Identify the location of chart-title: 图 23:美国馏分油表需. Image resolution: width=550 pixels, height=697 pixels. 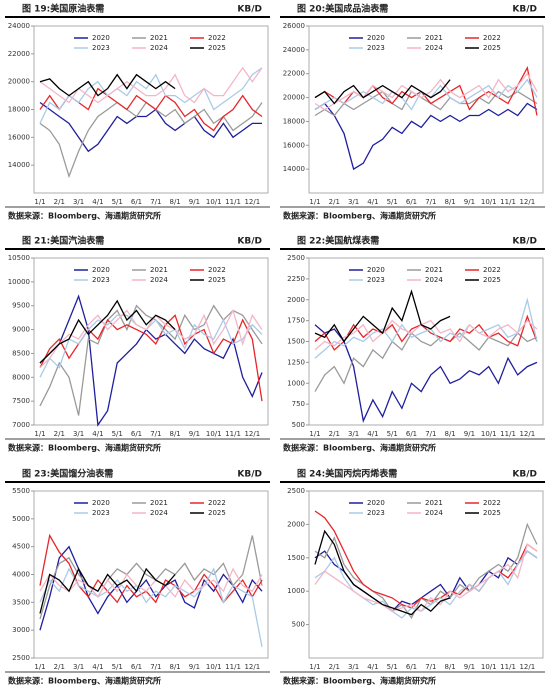
(67, 474).